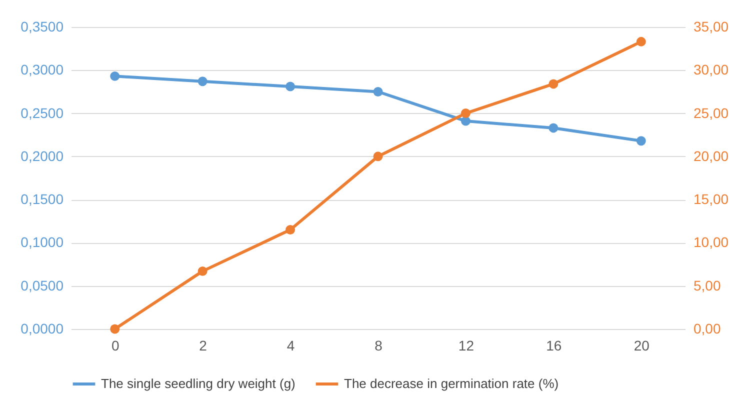 This screenshot has width=739, height=401. Describe the element at coordinates (198, 383) in the screenshot. I see `legend-label: The single seedling dry weight (g)` at that location.